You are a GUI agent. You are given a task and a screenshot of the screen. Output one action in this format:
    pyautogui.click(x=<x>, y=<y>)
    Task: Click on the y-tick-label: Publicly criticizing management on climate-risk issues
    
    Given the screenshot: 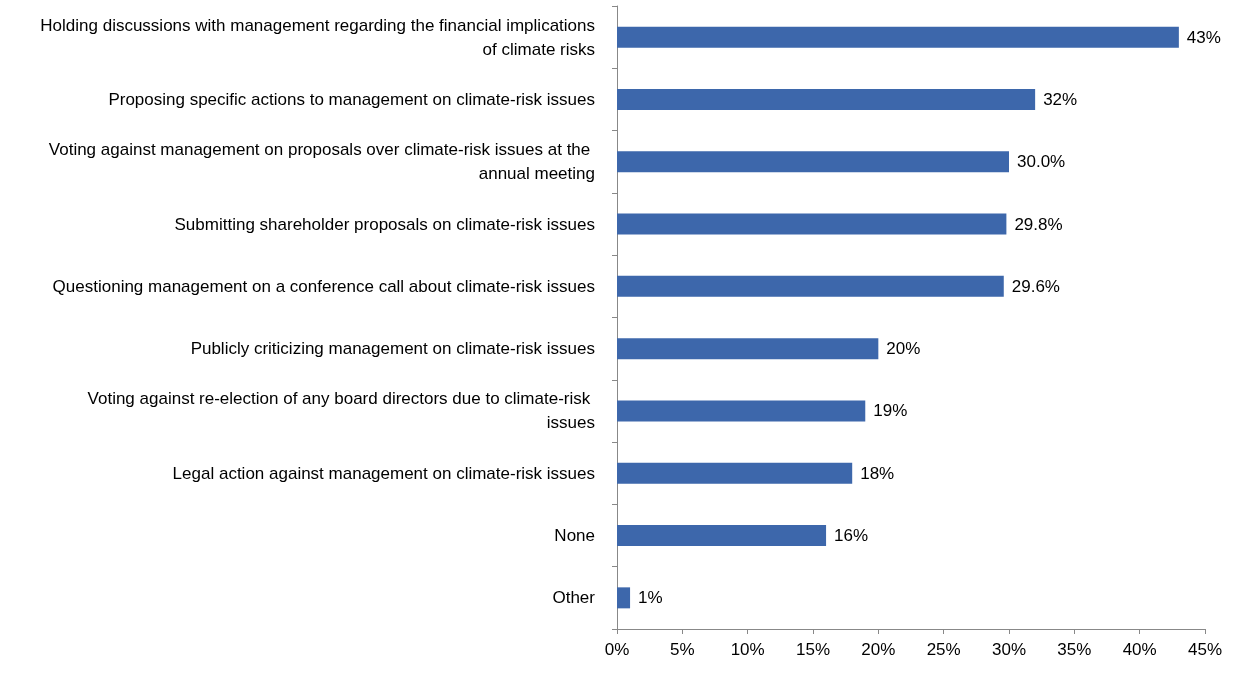 What is the action you would take?
    pyautogui.click(x=392, y=349)
    